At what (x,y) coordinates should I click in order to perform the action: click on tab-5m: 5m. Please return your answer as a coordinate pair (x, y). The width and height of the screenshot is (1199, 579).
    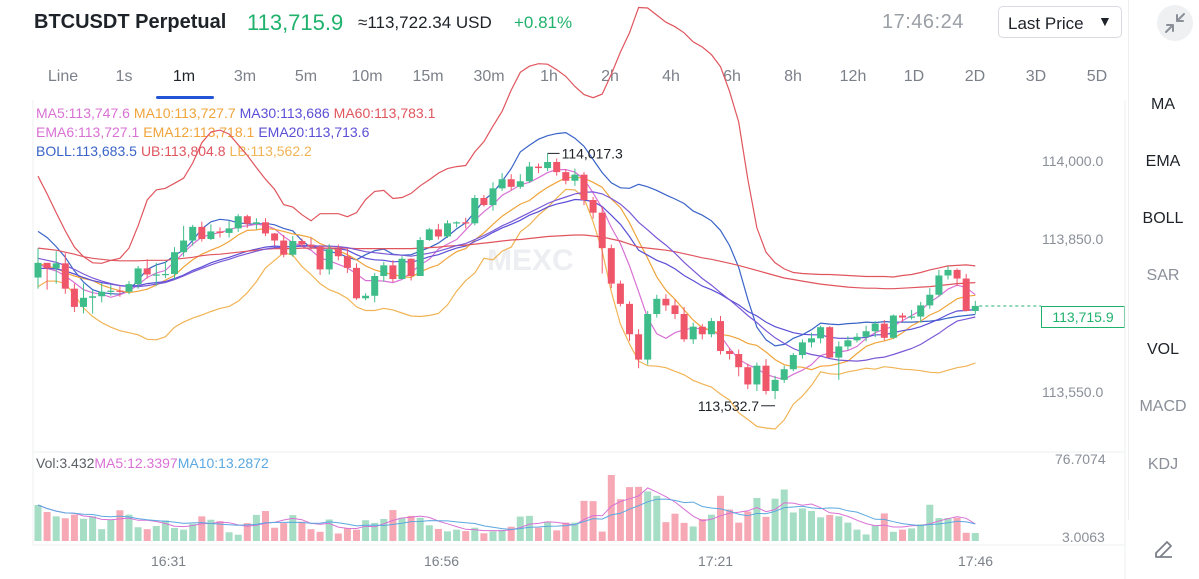
    Looking at the image, I should click on (306, 76).